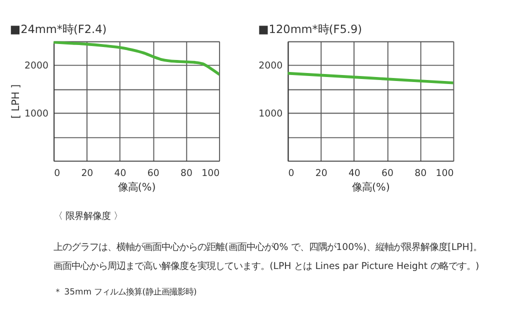  What do you see at coordinates (267, 266) in the screenshot?
I see `text: 画面中心から周辺まで高い解像度を実現しています。(LPH とは Lines par Picture Height の略です。)` at bounding box center [267, 266].